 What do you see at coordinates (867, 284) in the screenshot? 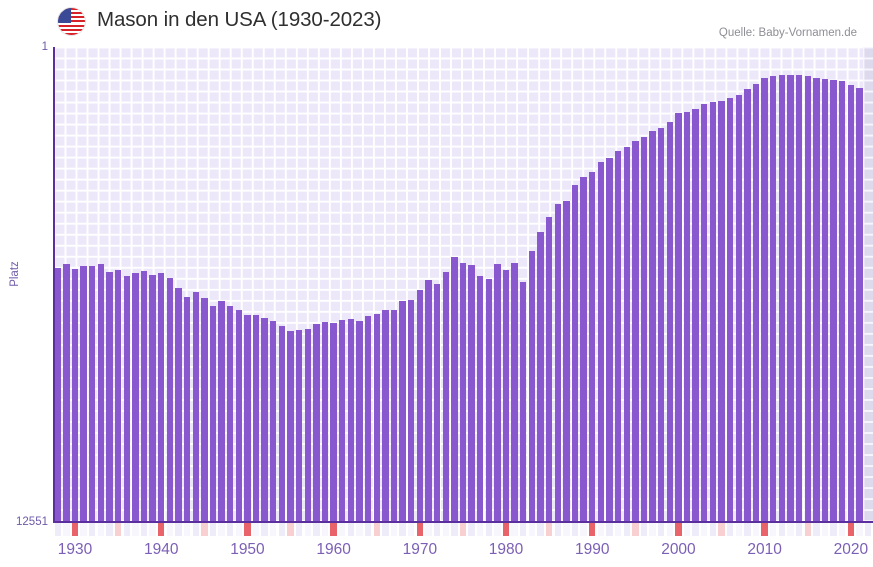
I see `no-data-region` at bounding box center [867, 284].